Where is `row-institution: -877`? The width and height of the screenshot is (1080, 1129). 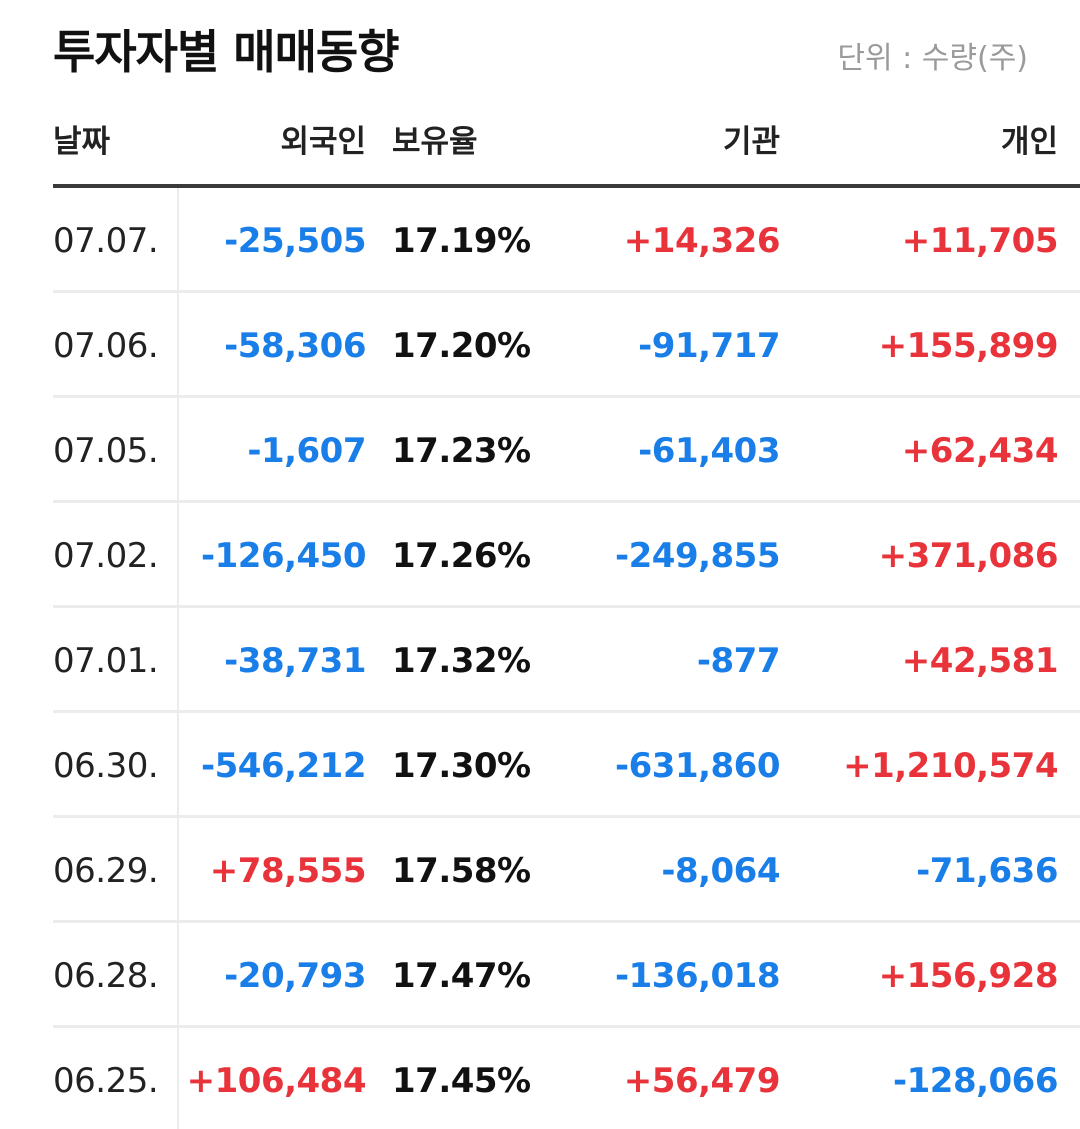 row-institution: -877 is located at coordinates (738, 660).